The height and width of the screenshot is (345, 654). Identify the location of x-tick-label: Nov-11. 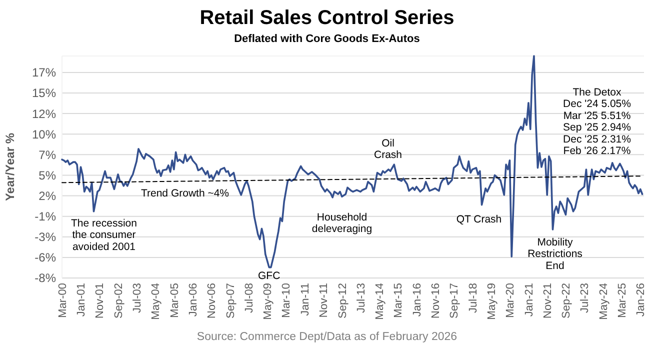
(324, 300).